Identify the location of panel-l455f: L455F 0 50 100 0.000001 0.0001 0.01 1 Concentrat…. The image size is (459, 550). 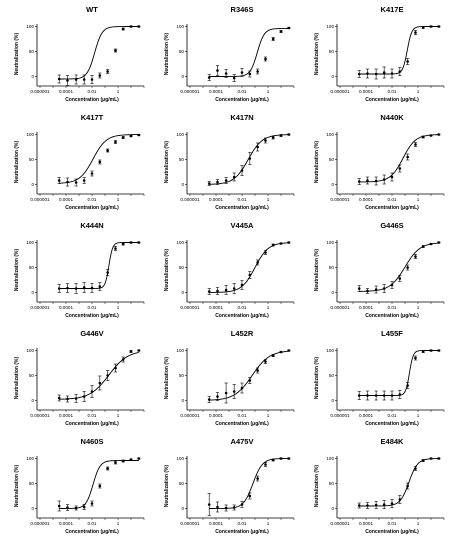
(379, 378).